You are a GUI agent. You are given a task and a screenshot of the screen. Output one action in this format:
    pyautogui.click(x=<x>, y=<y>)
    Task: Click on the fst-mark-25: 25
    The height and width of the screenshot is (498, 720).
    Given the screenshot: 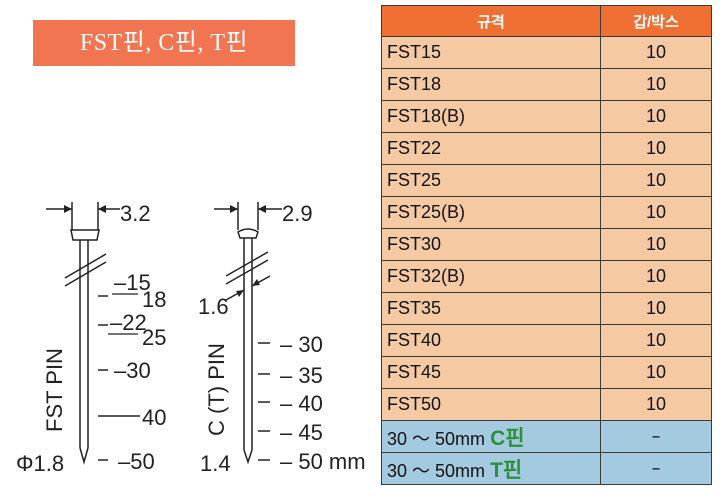 What is the action you would take?
    pyautogui.click(x=154, y=337)
    